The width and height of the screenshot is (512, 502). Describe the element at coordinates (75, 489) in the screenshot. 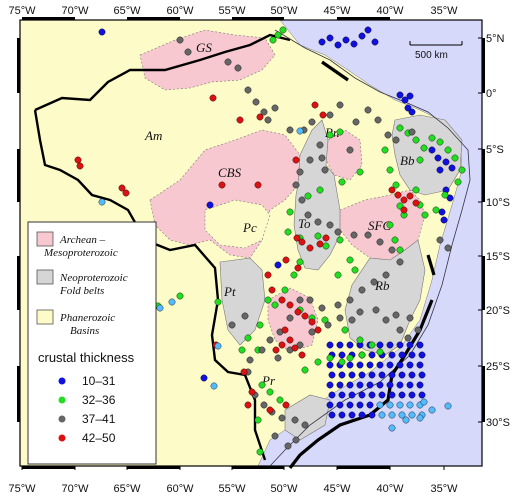

I see `bottom-x-tick-label: 70°W` at that location.